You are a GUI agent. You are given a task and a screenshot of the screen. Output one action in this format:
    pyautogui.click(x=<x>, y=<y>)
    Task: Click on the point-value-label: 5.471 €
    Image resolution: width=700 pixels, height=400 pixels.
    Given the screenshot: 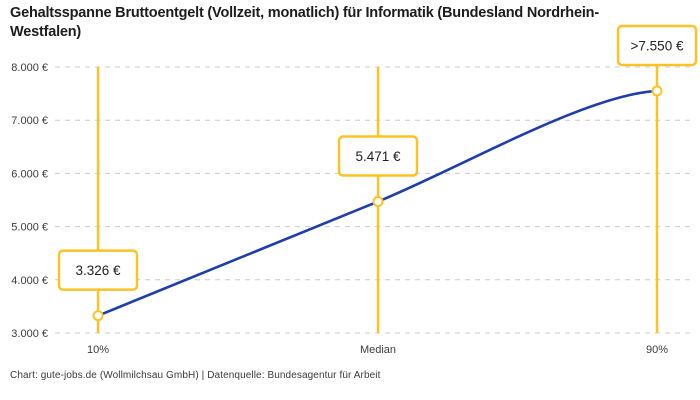 What is the action you would take?
    pyautogui.click(x=378, y=156)
    